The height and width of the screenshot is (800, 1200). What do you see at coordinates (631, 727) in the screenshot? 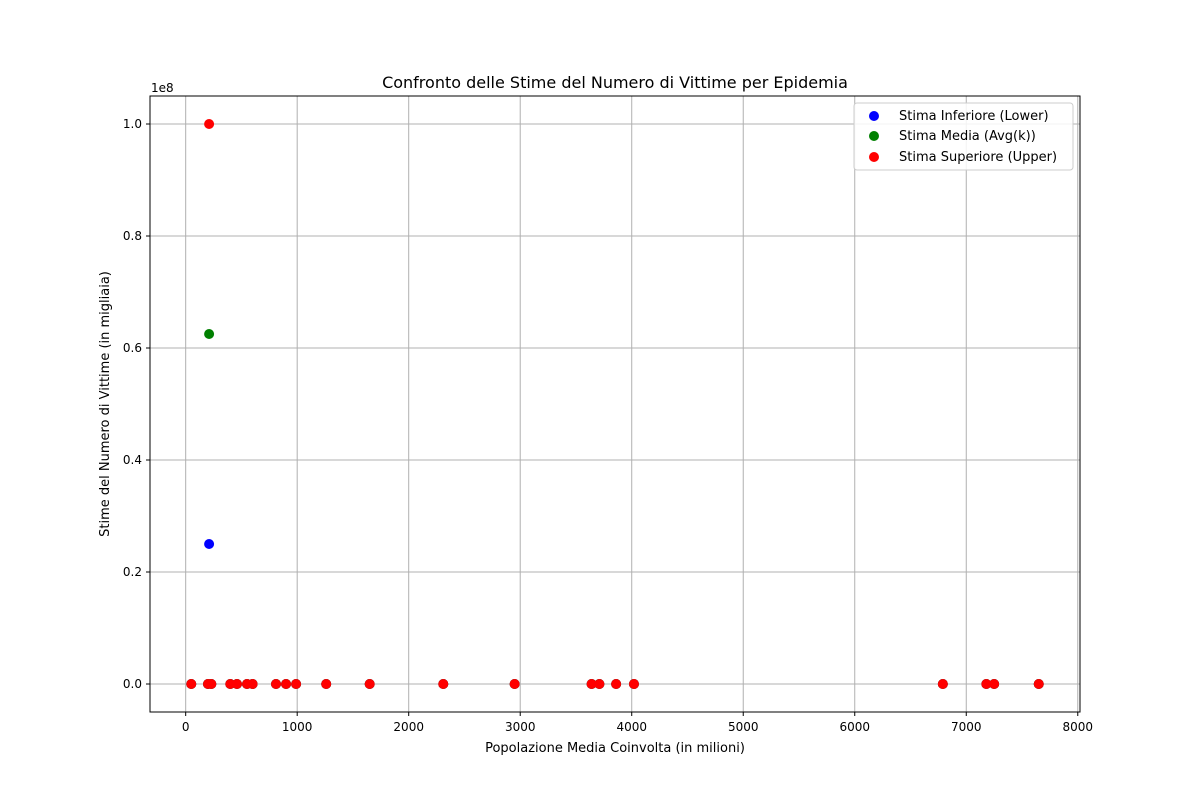
I see `x-tick-label: 4000` at bounding box center [631, 727].